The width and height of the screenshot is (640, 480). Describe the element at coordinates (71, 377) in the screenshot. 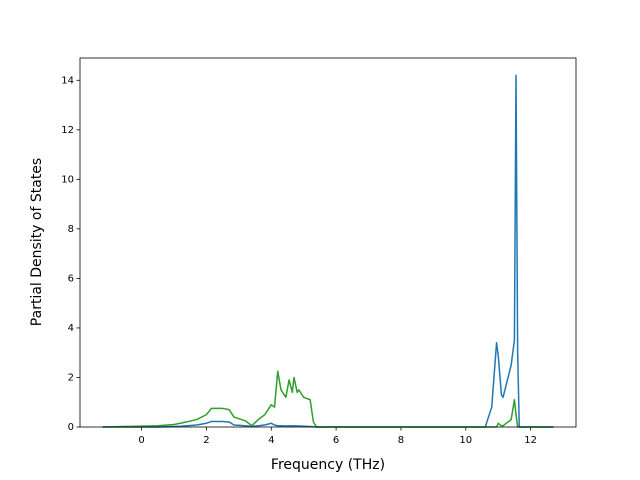

I see `y-tick-label: 2` at that location.